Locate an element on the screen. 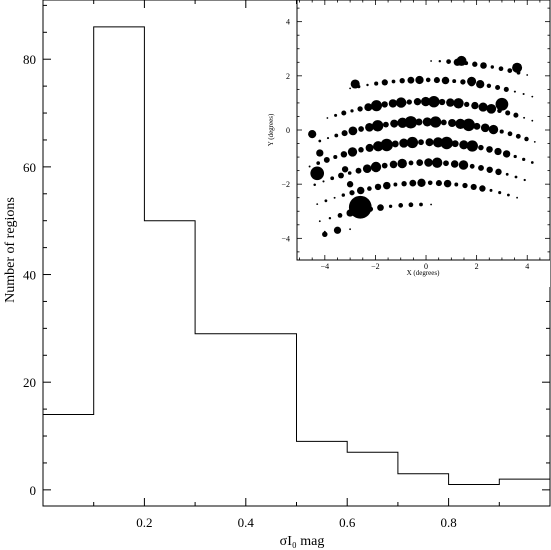 This screenshot has height=550, width=551. inset-x-tick-label: −2 is located at coordinates (375, 266).